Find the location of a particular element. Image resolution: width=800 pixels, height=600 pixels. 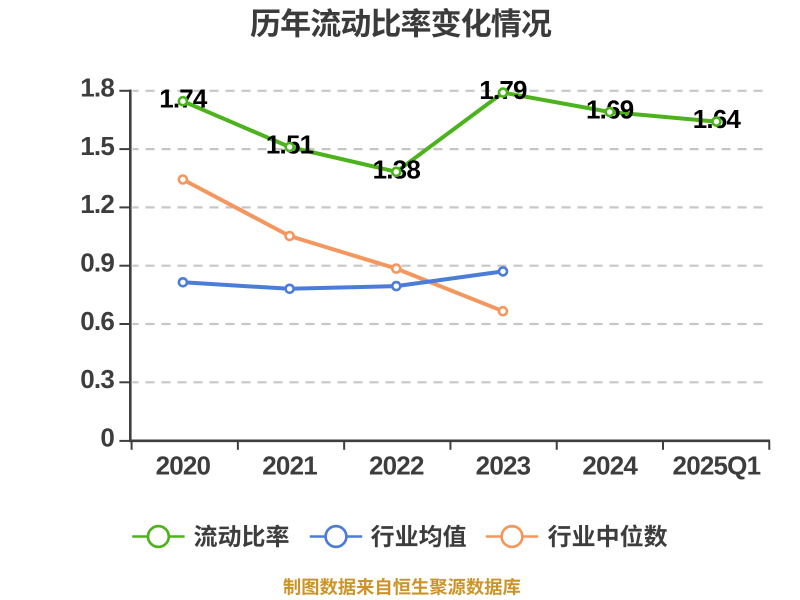

svg-text: 2025Q1 is located at coordinates (717, 466).